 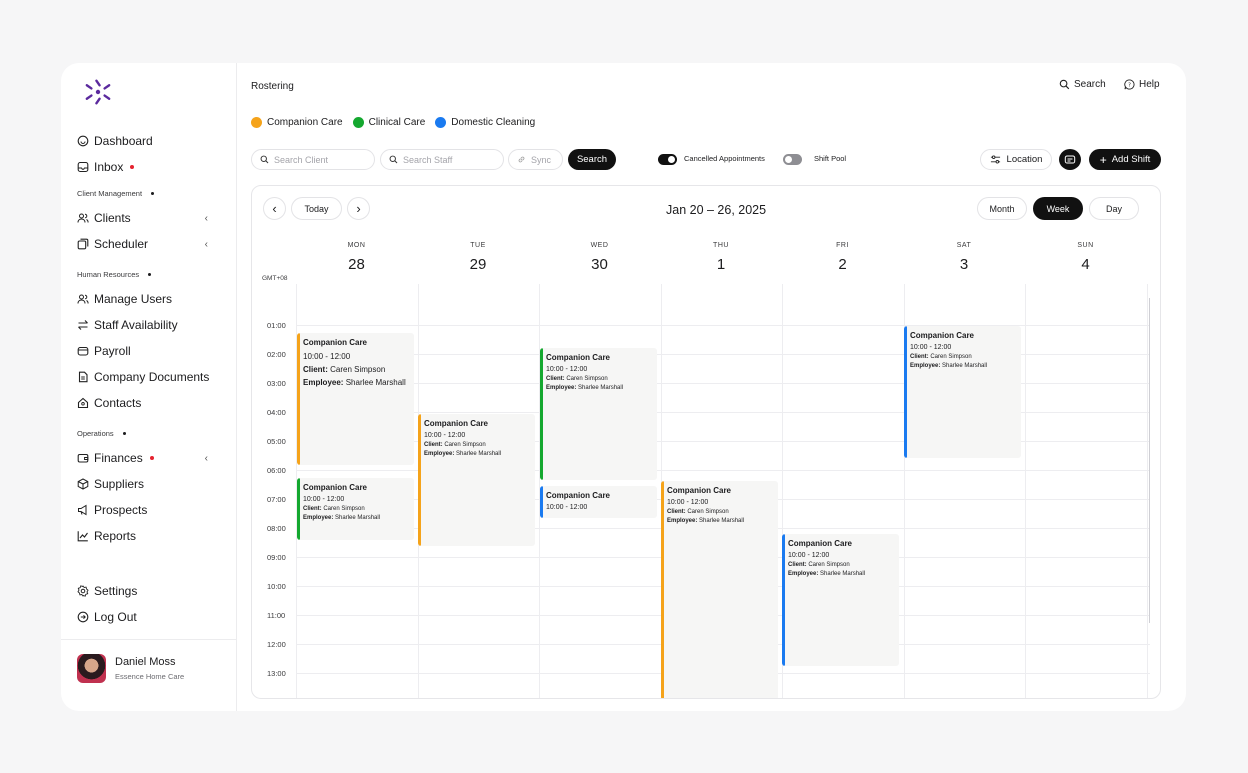 I want to click on day-header-fri: FRI 2, so click(x=842, y=257).